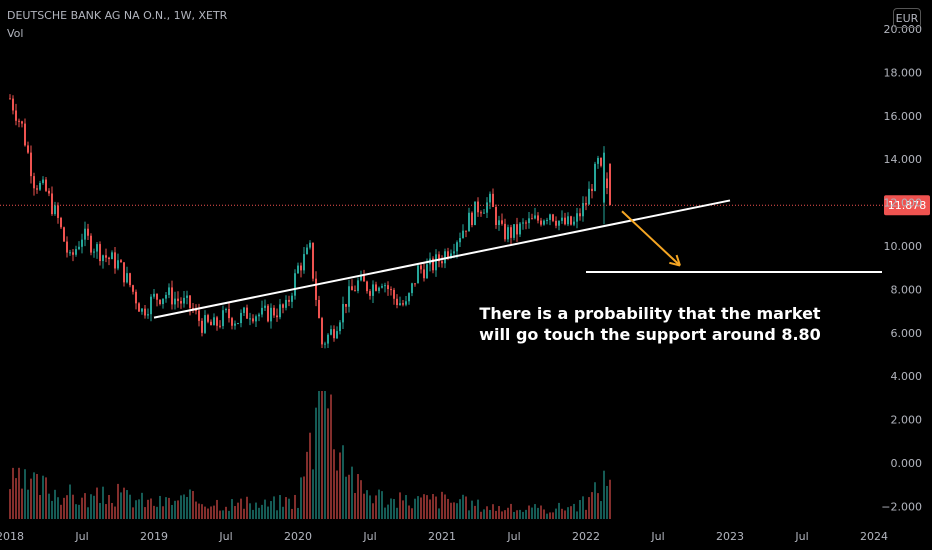  I want to click on time-tick-label: 2024, so click(874, 536).